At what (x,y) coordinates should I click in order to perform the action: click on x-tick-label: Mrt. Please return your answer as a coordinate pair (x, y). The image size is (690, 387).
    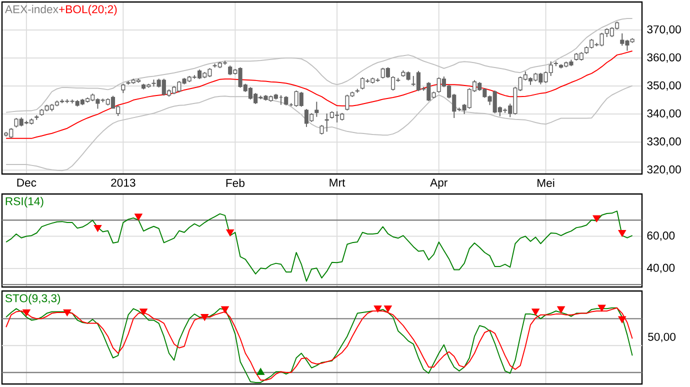
    Looking at the image, I should click on (338, 182).